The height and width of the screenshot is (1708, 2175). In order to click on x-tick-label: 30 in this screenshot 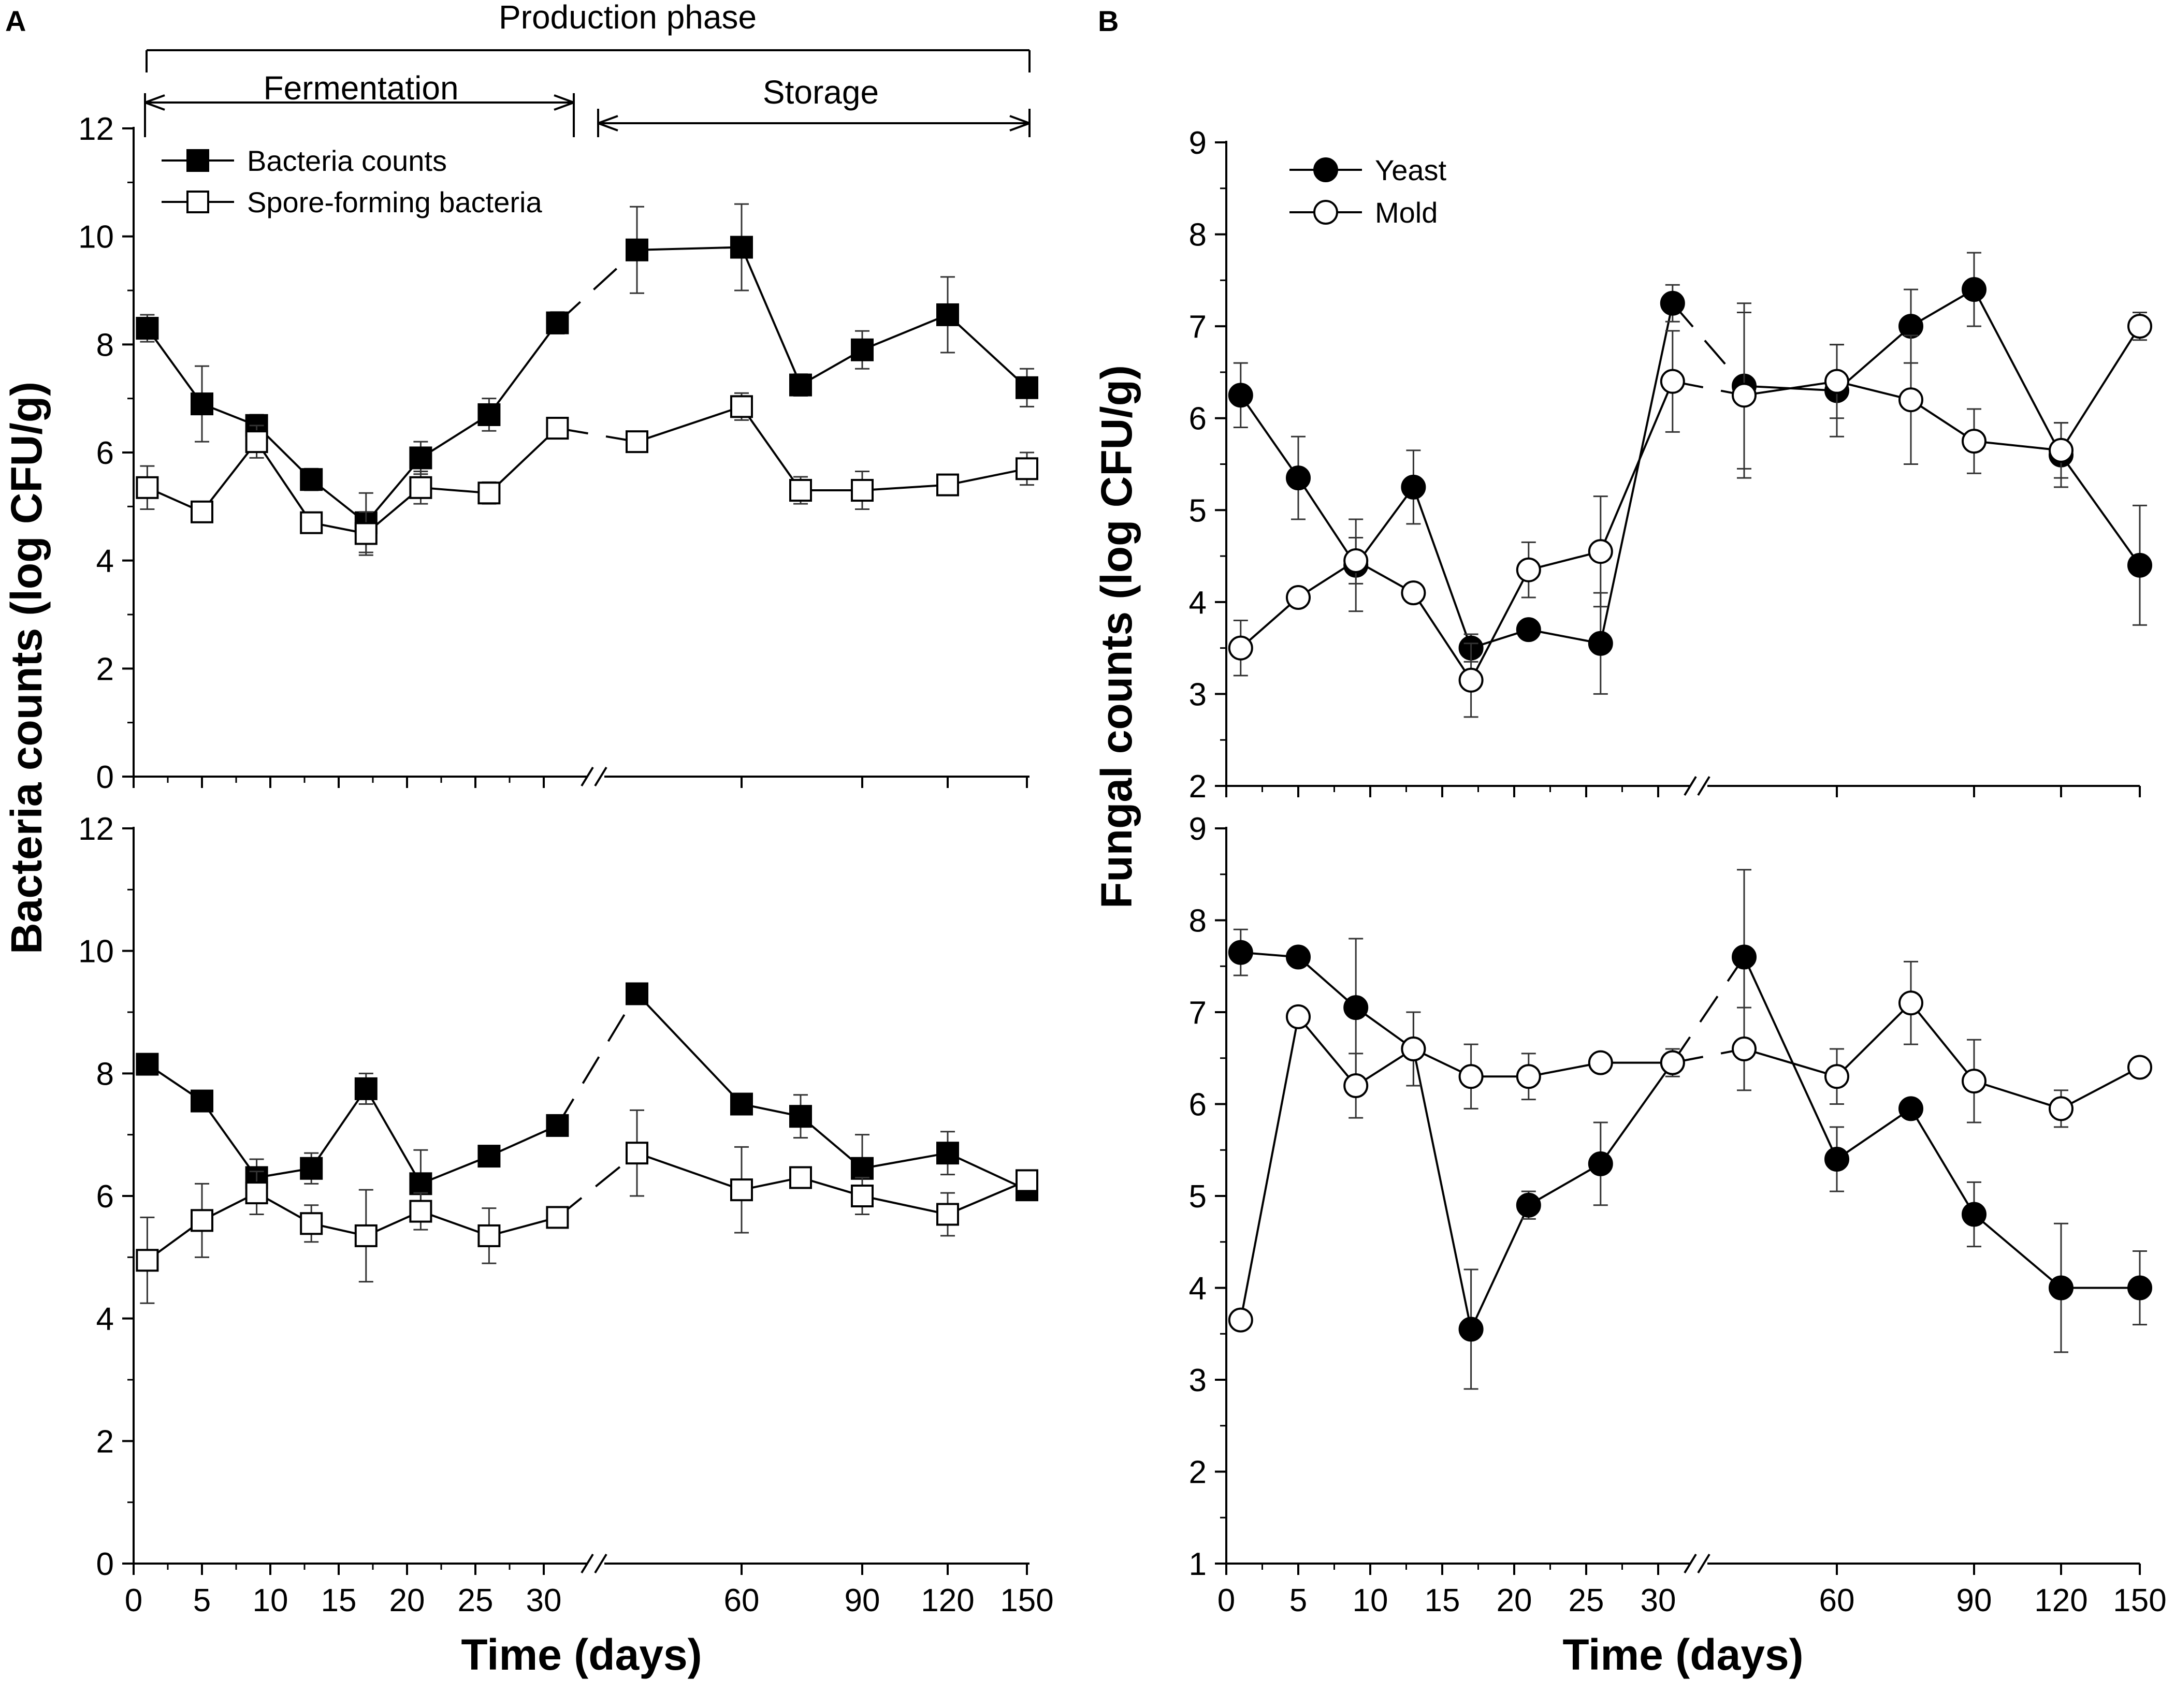, I will do `click(1659, 1600)`.